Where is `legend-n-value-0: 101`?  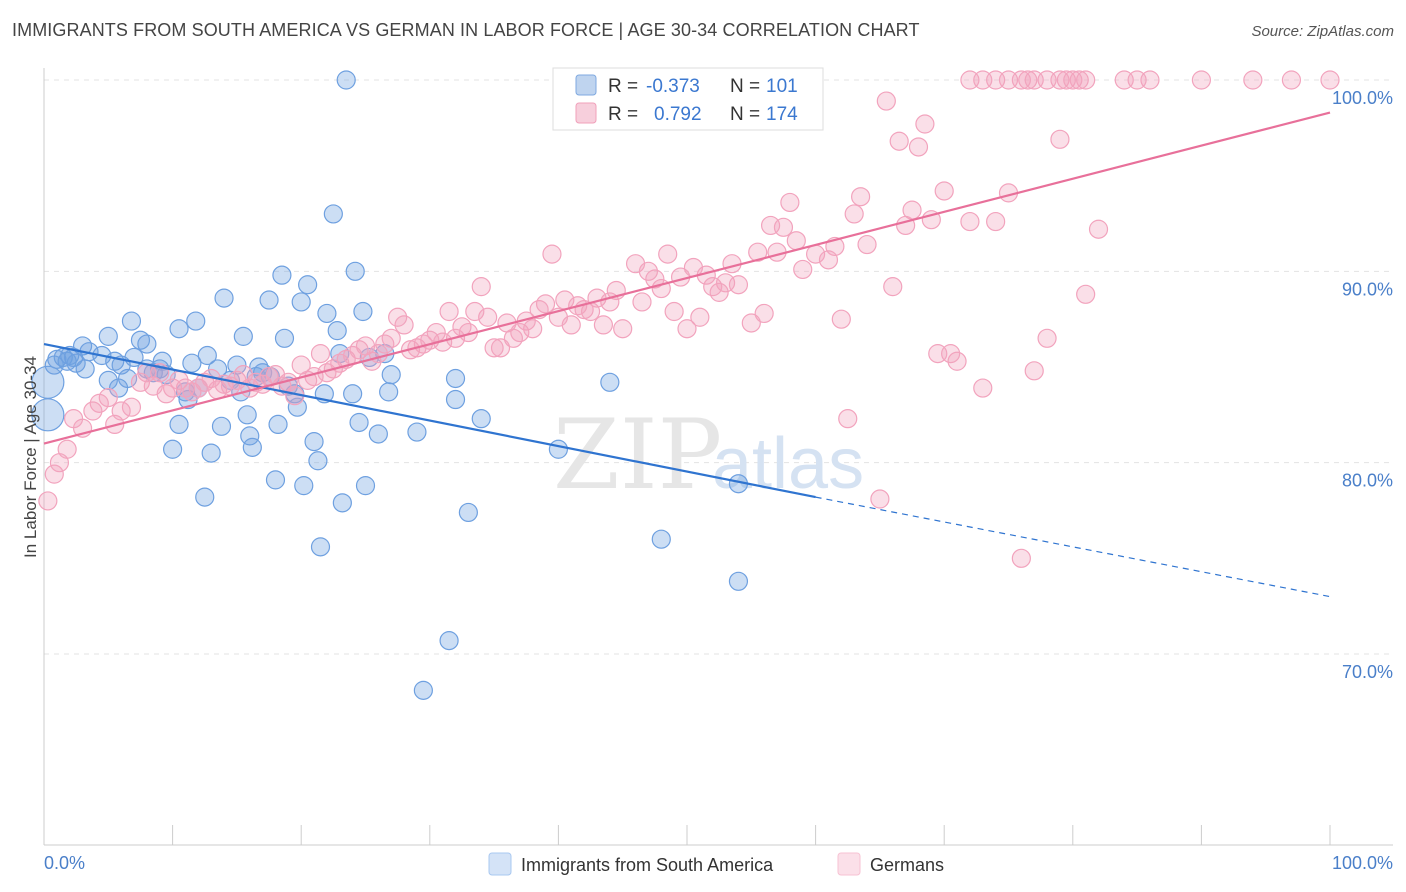
legend-n-value-0: 101 is located at coordinates (782, 86).